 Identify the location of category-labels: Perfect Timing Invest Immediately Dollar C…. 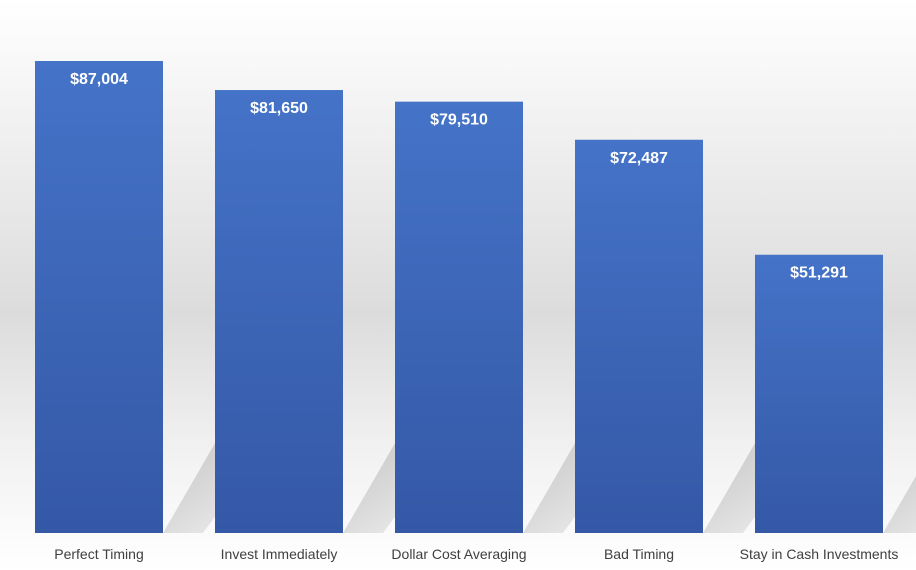
(476, 554).